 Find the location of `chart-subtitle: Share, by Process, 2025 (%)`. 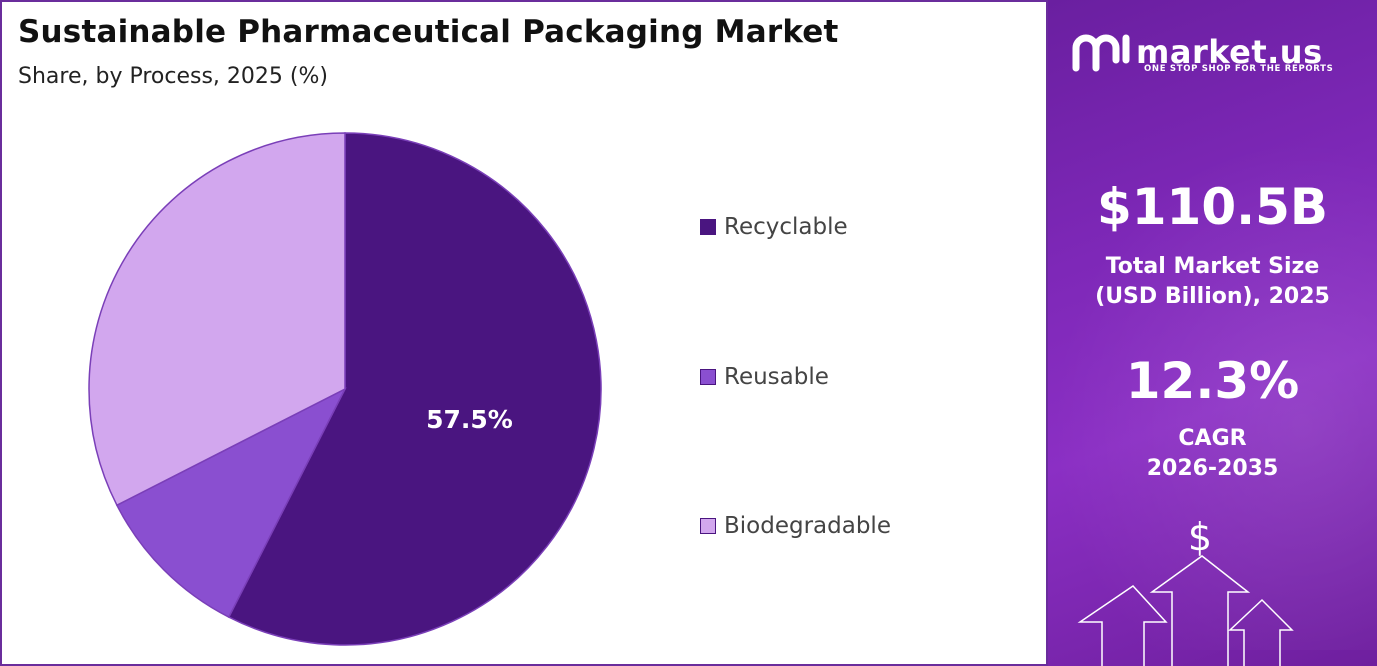

chart-subtitle: Share, by Process, 2025 (%) is located at coordinates (173, 76).